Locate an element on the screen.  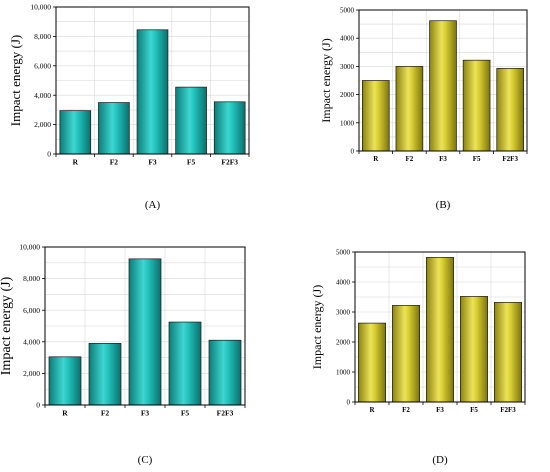
panel-label: (D) is located at coordinates (440, 460).